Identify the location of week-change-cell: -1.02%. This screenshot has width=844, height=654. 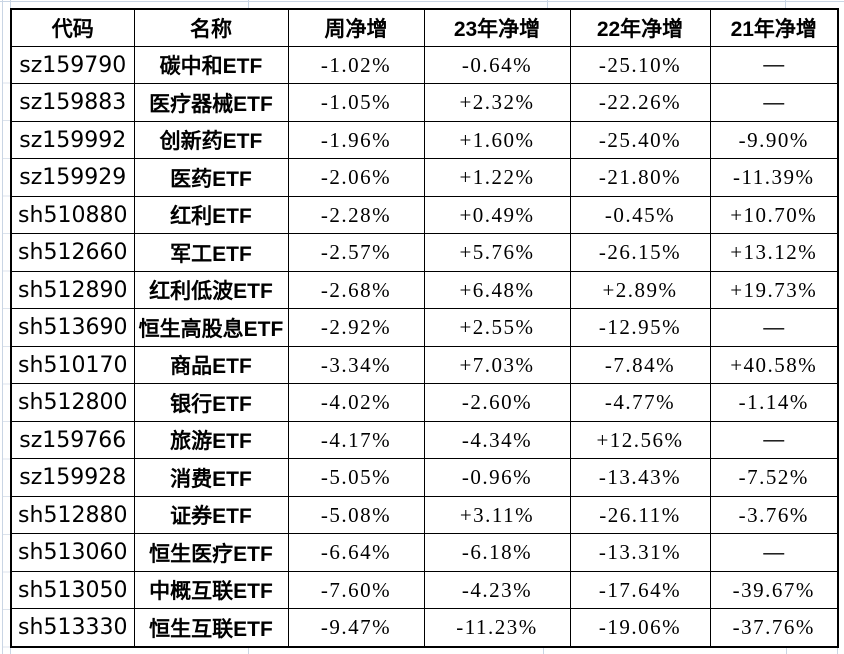
(356, 65).